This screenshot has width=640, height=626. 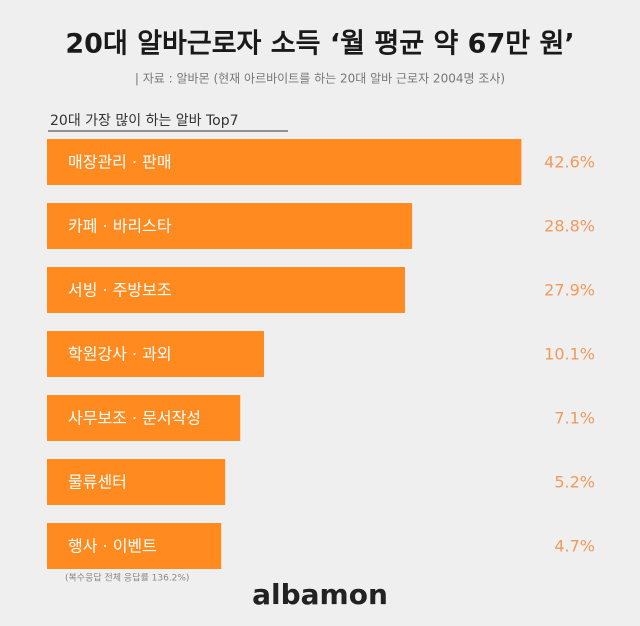 What do you see at coordinates (574, 546) in the screenshot?
I see `value-label: 4.7%` at bounding box center [574, 546].